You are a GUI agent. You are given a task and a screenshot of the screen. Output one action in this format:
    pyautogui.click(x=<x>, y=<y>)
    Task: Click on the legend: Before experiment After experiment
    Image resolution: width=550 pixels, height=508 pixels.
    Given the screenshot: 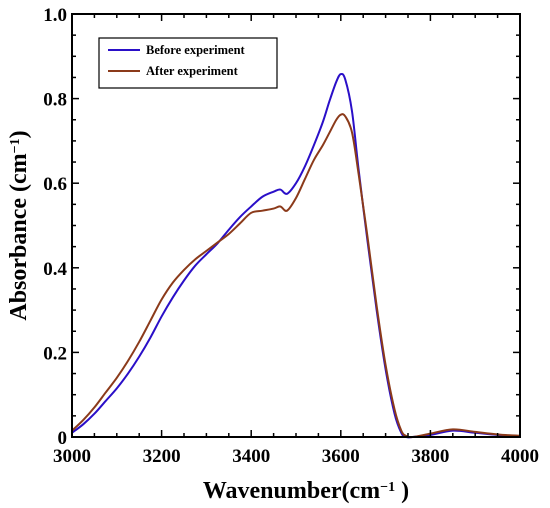 What is the action you would take?
    pyautogui.click(x=188, y=63)
    